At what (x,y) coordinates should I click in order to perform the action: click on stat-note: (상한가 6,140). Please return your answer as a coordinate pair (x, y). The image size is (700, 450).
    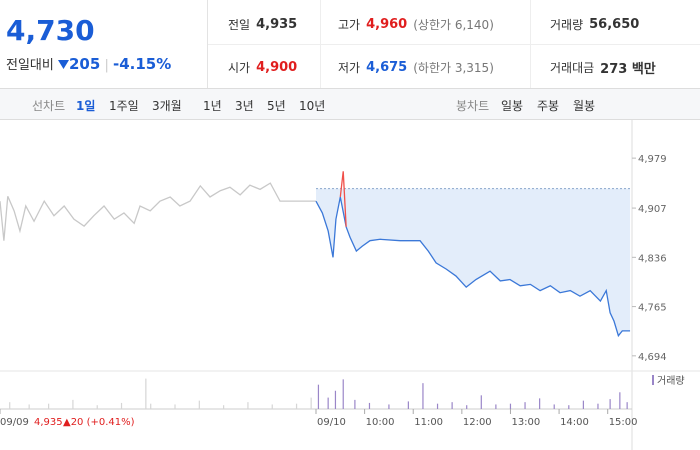
    Looking at the image, I should click on (453, 24).